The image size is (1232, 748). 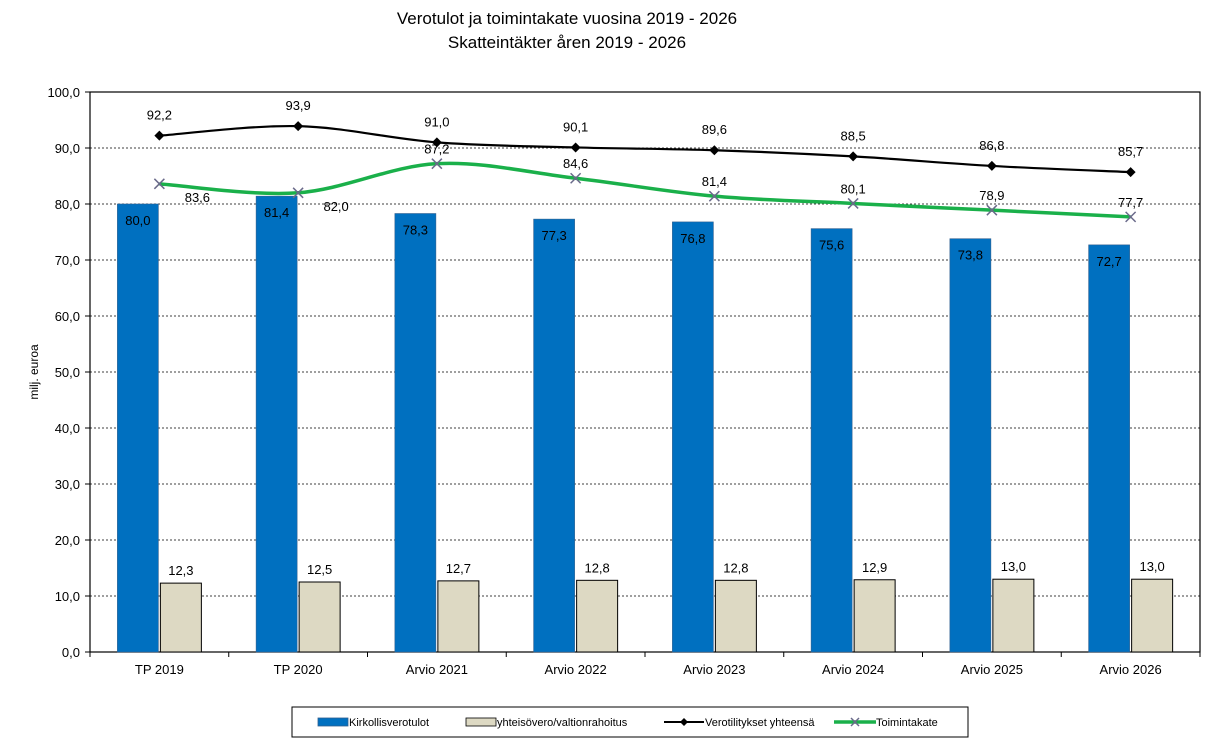 I want to click on bar-data-label: 72,7, so click(x=1108, y=261).